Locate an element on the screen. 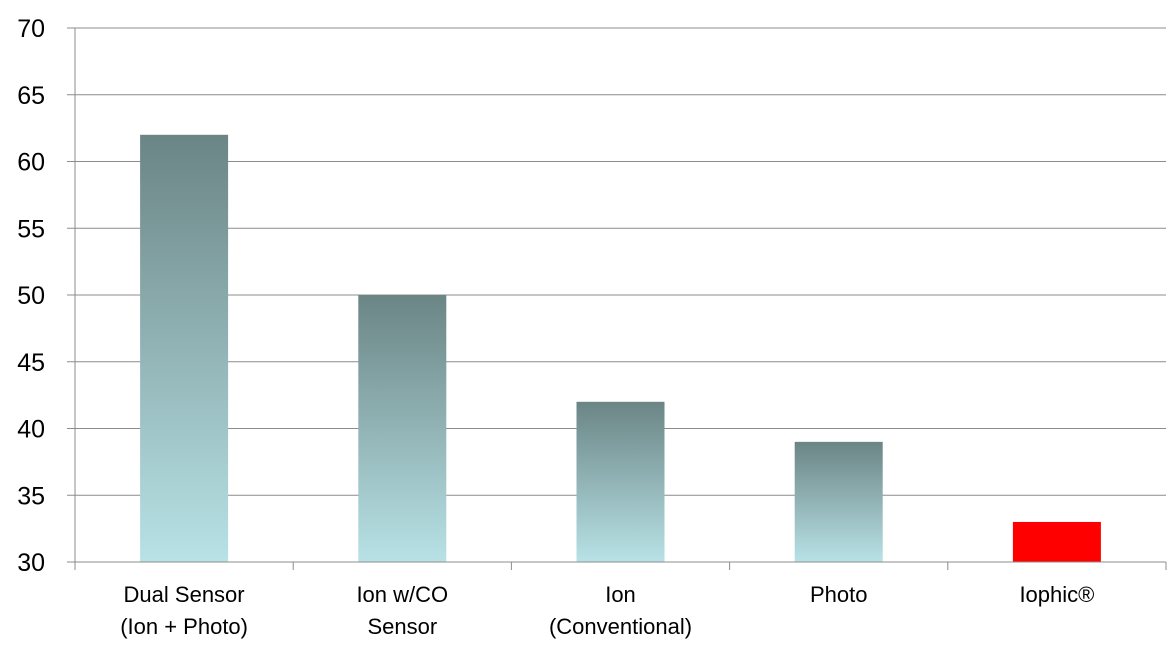 This screenshot has height=649, width=1168. y-tick-label: 55 is located at coordinates (31, 229).